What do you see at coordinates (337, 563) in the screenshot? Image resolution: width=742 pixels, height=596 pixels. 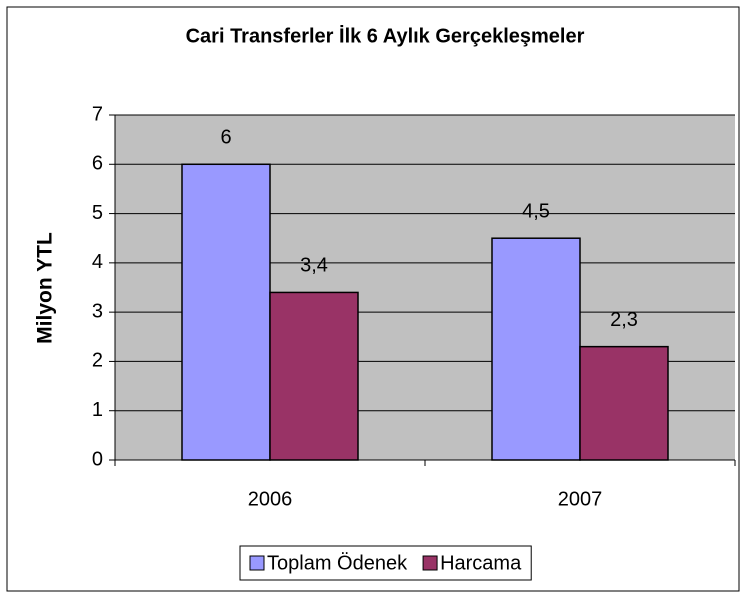 I see `legend-label: Toplam Ödenek` at bounding box center [337, 563].